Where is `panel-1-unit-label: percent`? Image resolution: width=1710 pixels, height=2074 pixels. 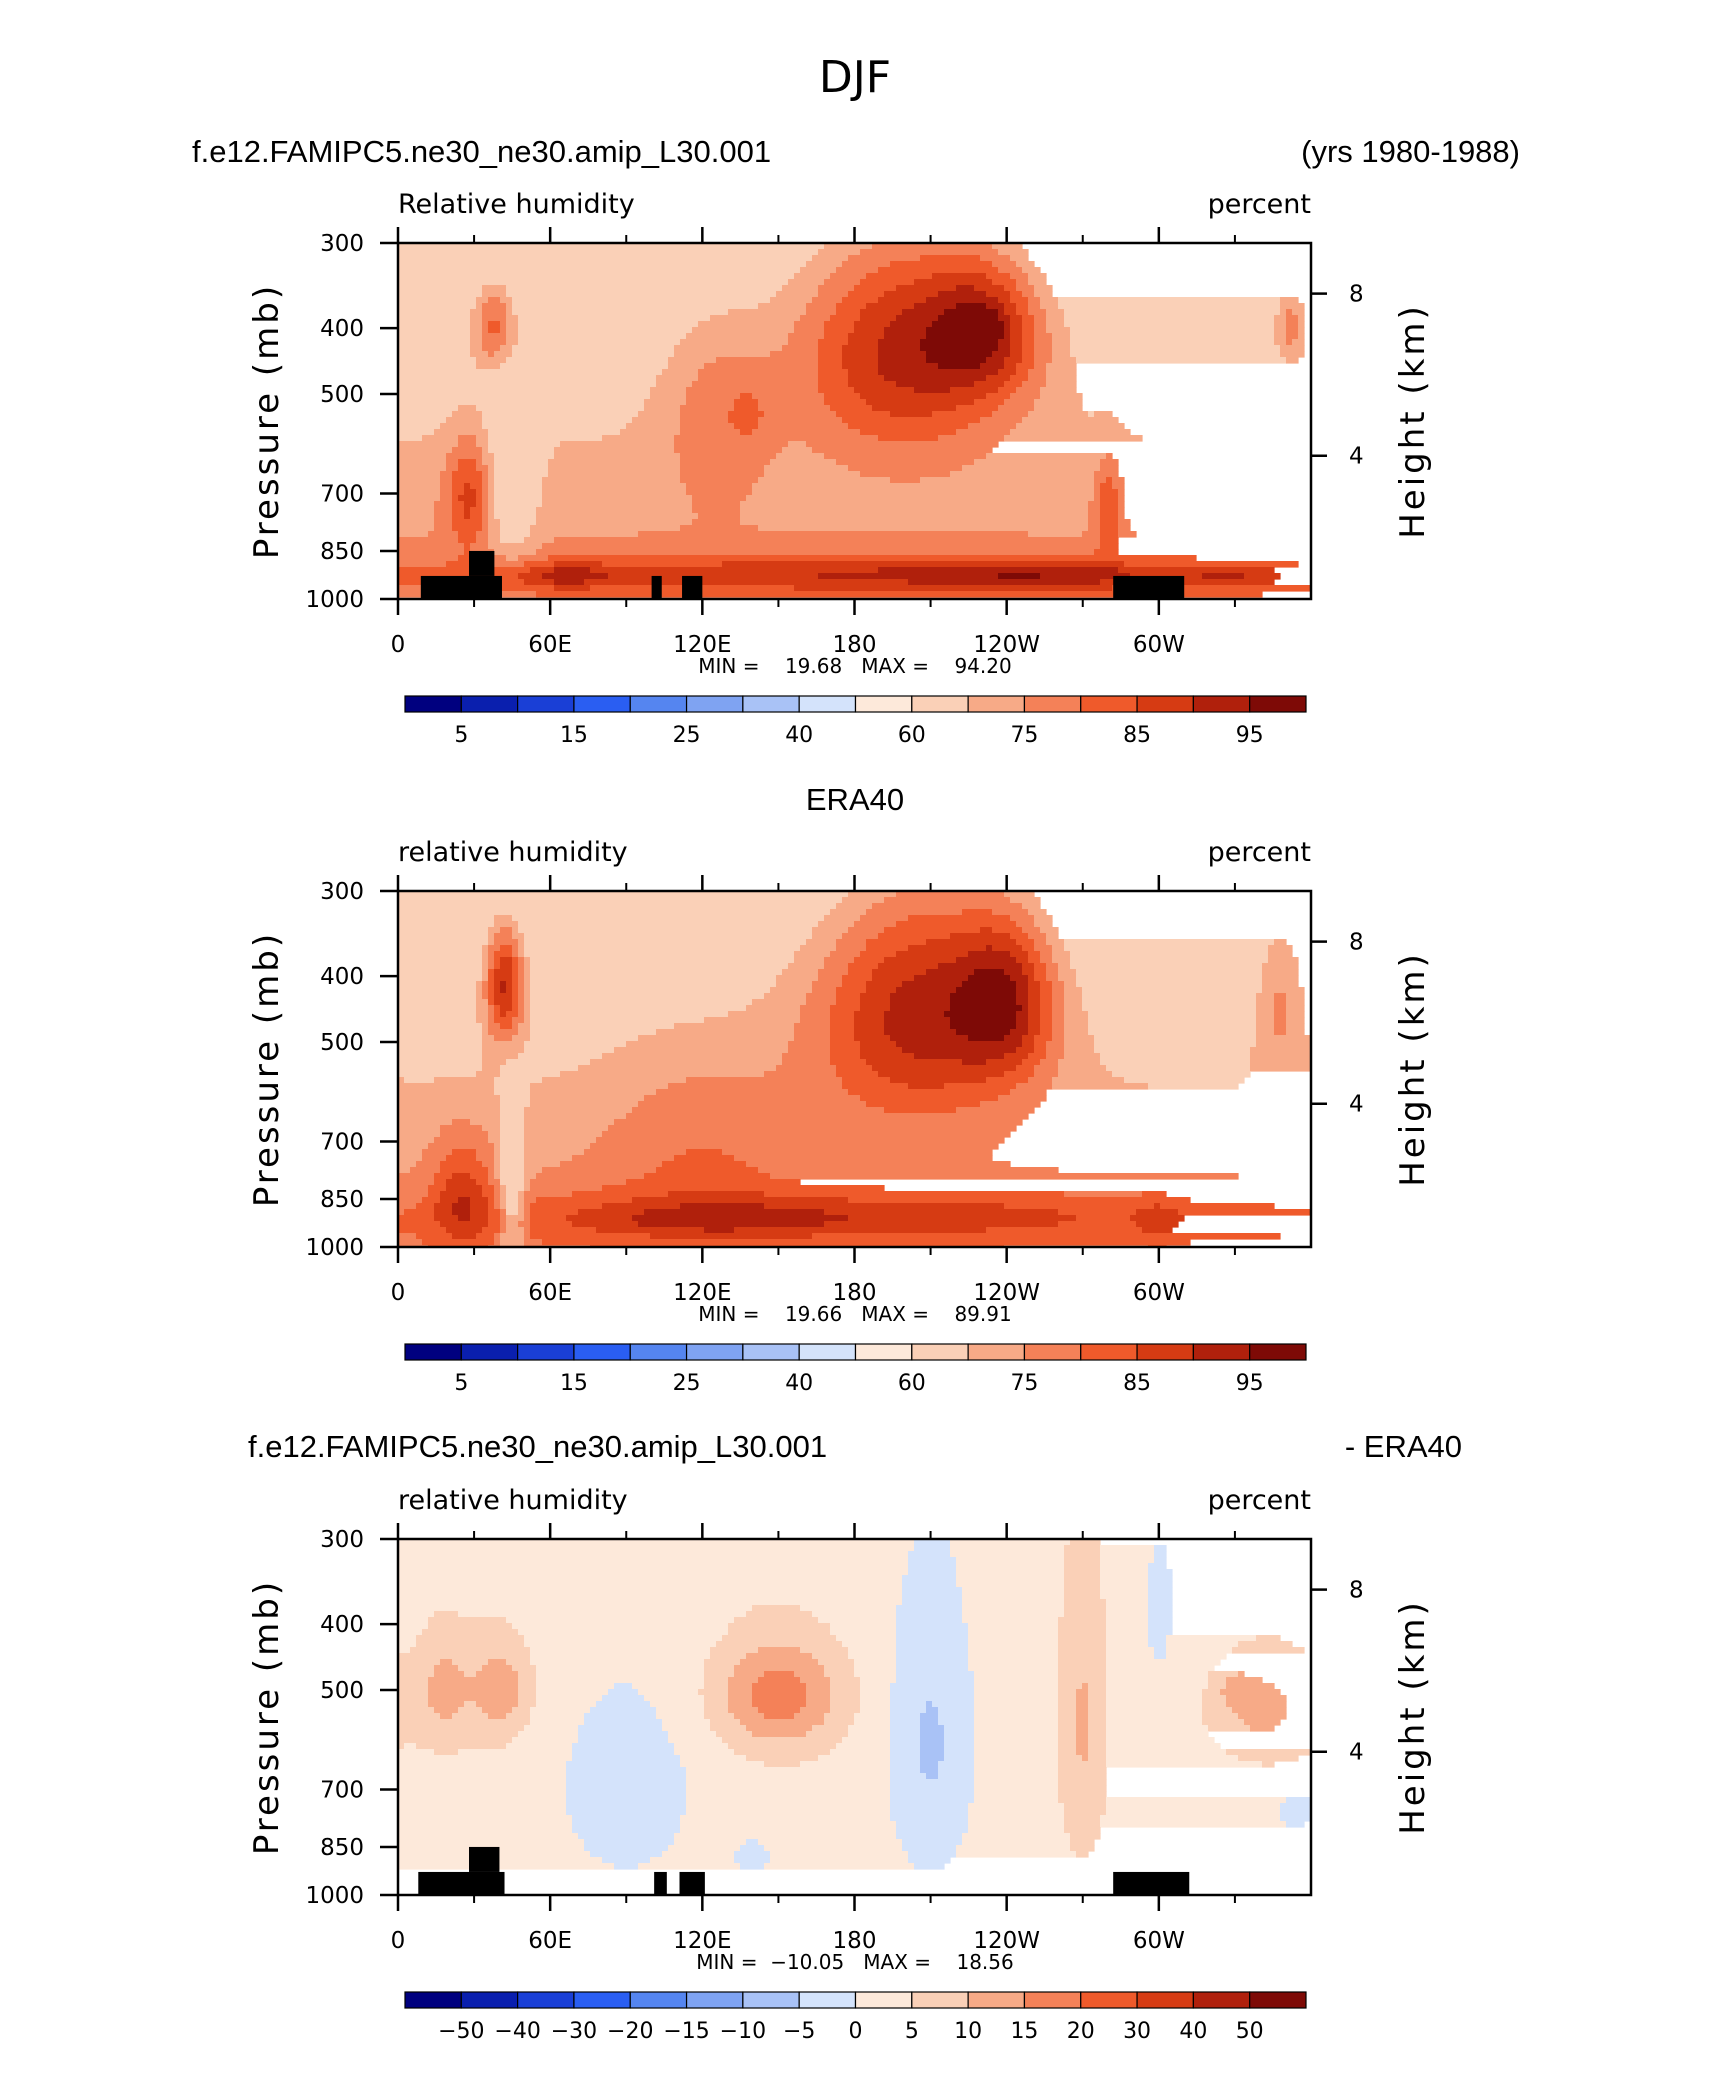 panel-1-unit-label: percent is located at coordinates (1259, 204).